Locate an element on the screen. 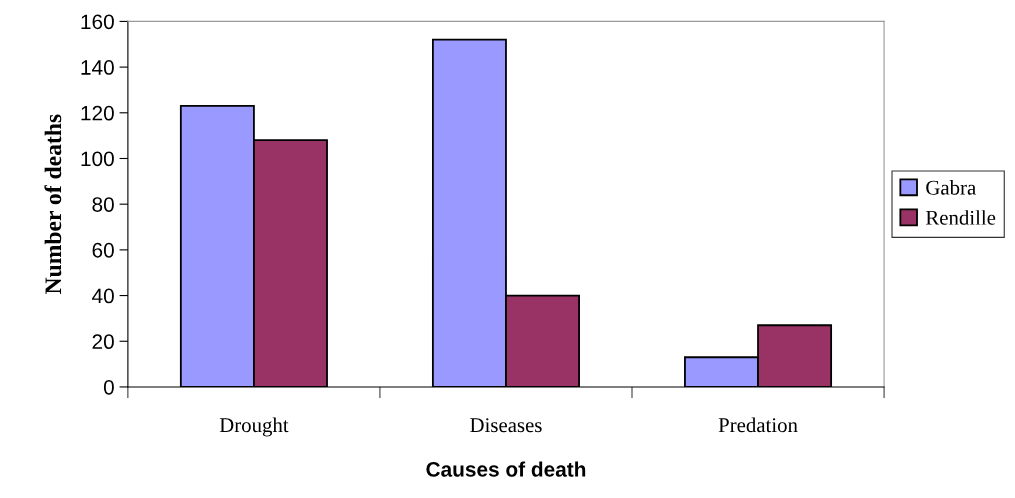  y-axis-title: Number of deaths is located at coordinates (53, 204).